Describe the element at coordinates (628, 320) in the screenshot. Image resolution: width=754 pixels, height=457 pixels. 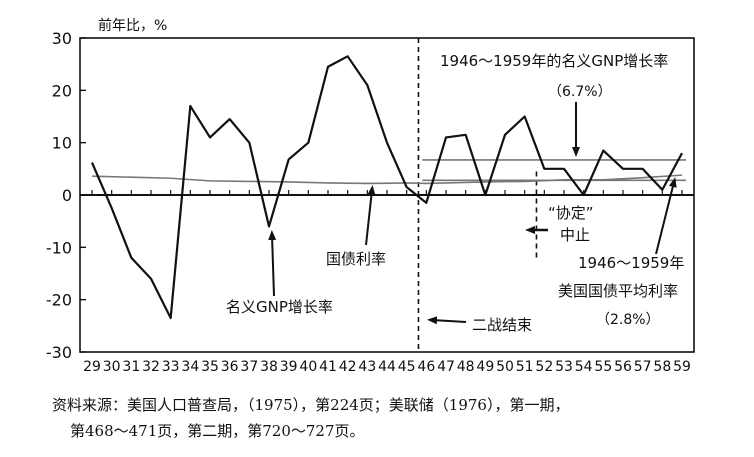
I see `ref-bond-value: （2.8%）` at that location.